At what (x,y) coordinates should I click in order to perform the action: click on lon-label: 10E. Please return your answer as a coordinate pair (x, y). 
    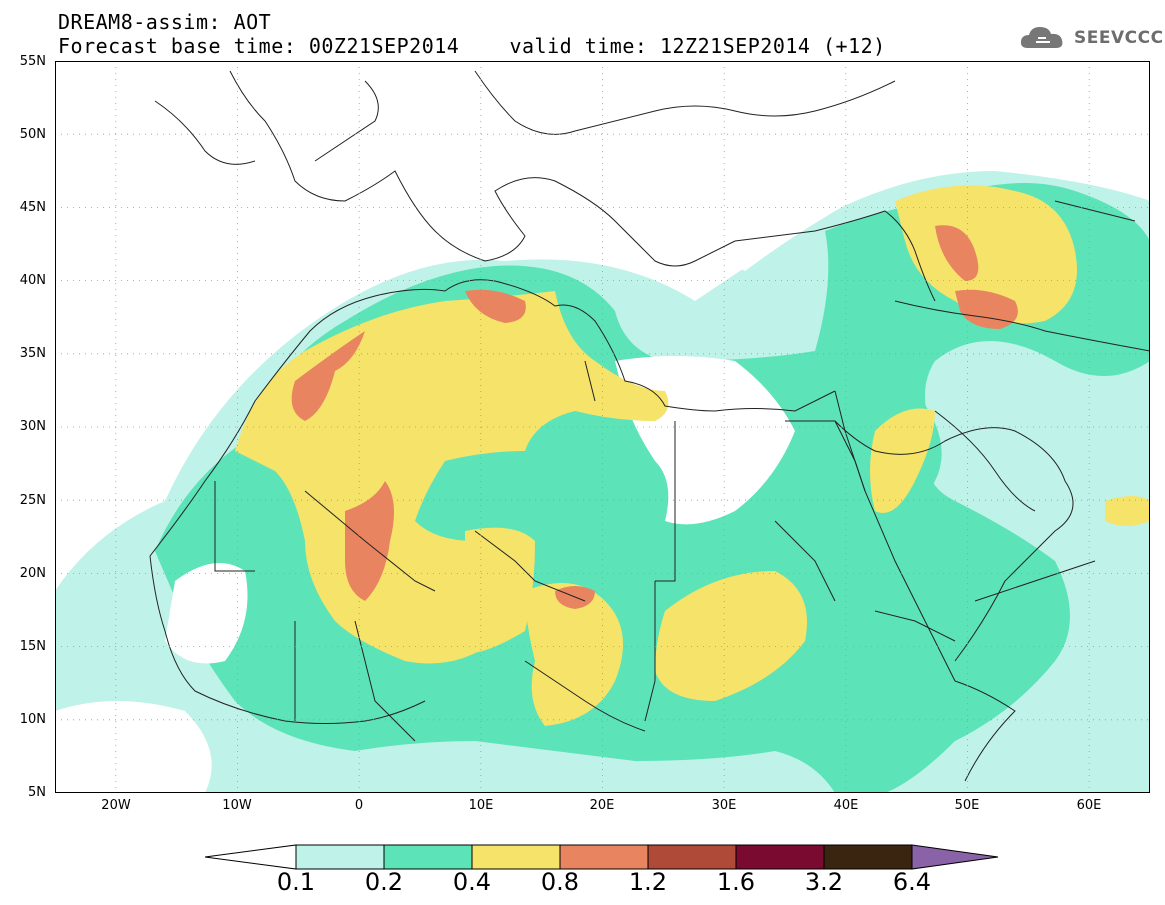
    Looking at the image, I should click on (481, 805).